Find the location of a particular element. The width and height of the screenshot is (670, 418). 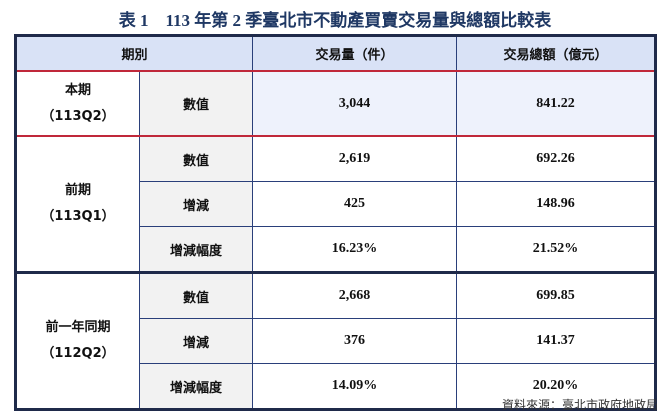

amount-cell: 841.22 is located at coordinates (556, 103).